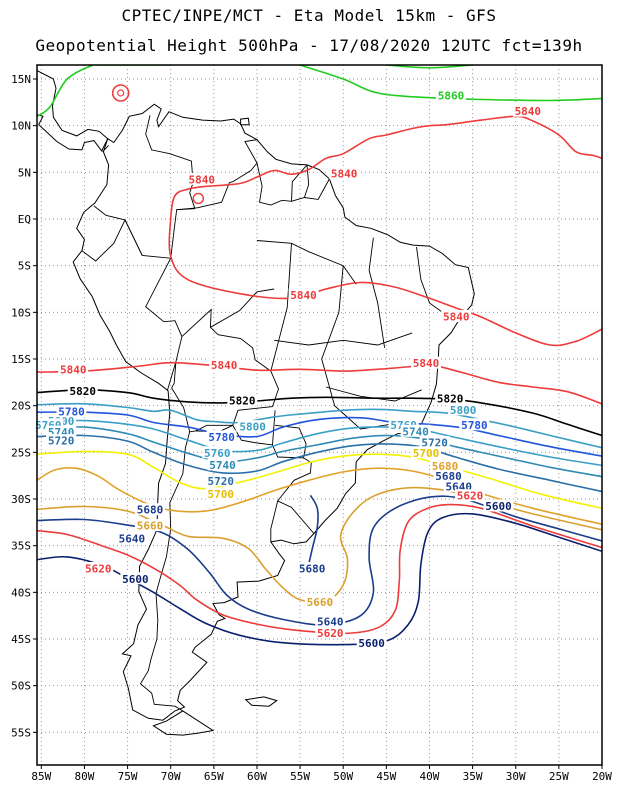 Image resolution: width=618 pixels, height=800 pixels. Describe the element at coordinates (300, 776) in the screenshot. I see `lon-tick-label: 55W` at that location.